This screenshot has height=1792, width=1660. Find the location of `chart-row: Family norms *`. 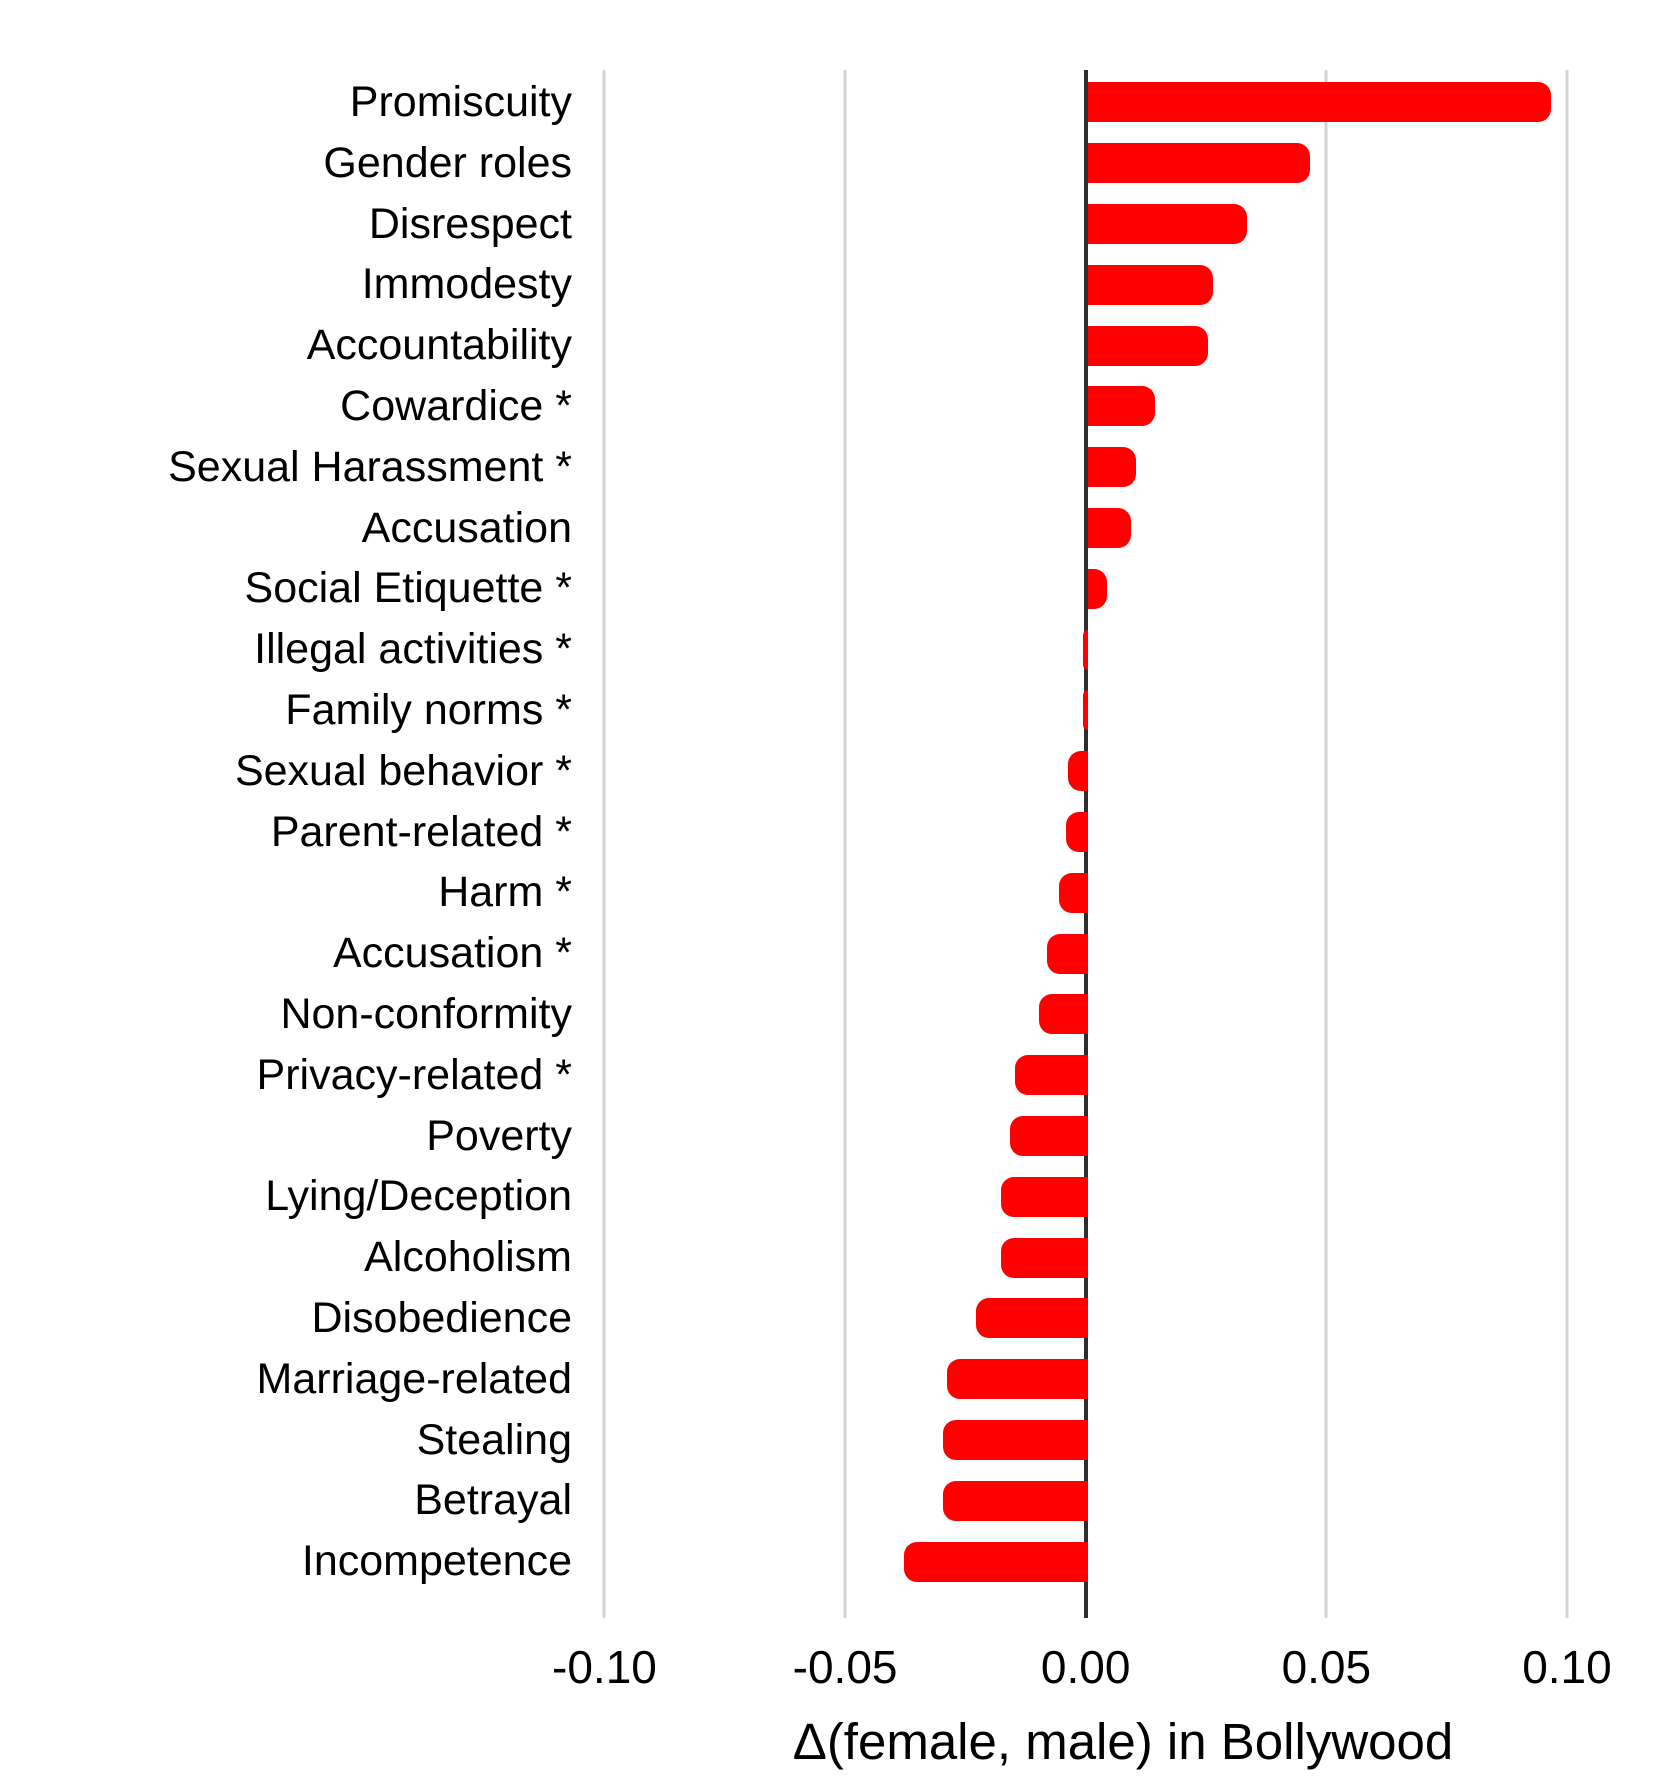

chart-row: Family norms * is located at coordinates (830, 710).